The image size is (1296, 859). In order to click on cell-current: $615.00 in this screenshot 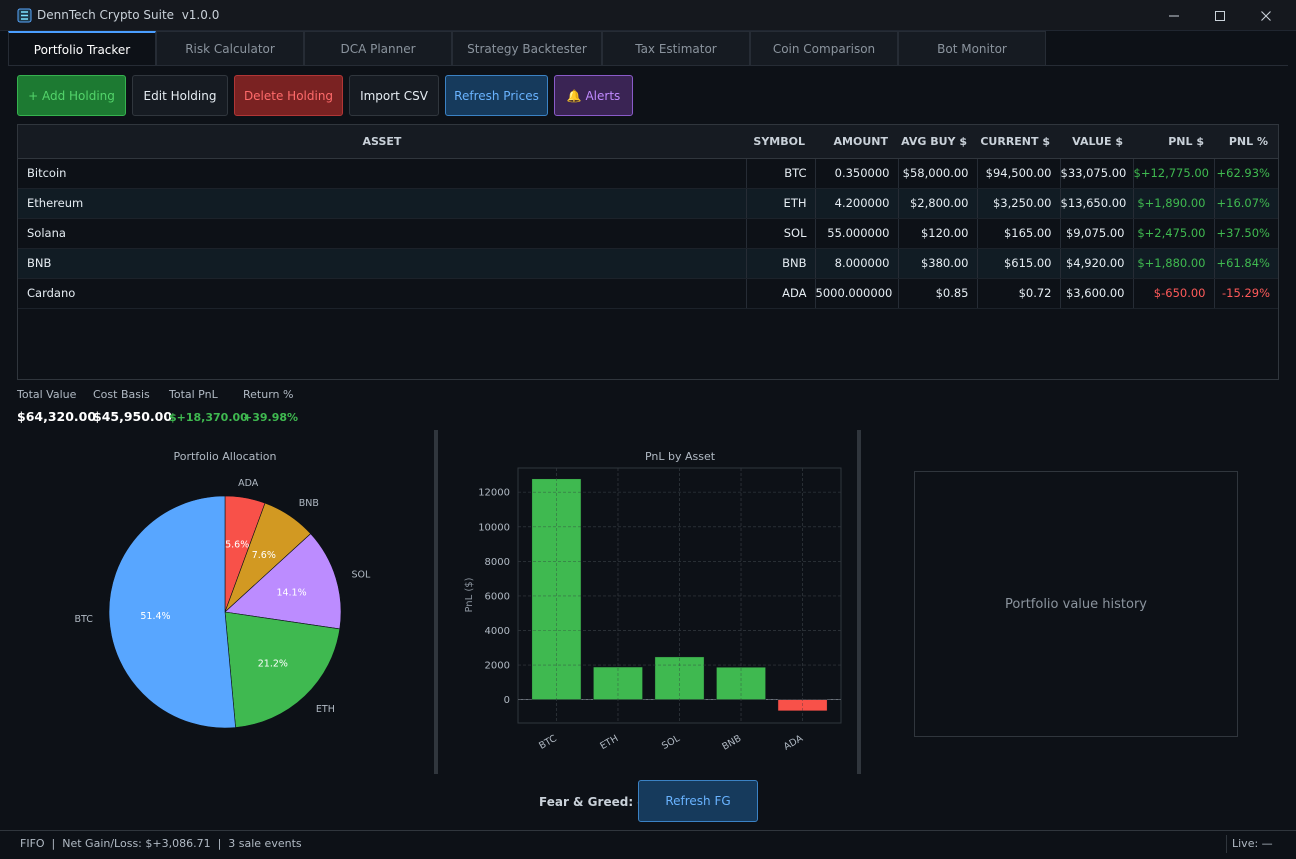, I will do `click(1018, 263)`.